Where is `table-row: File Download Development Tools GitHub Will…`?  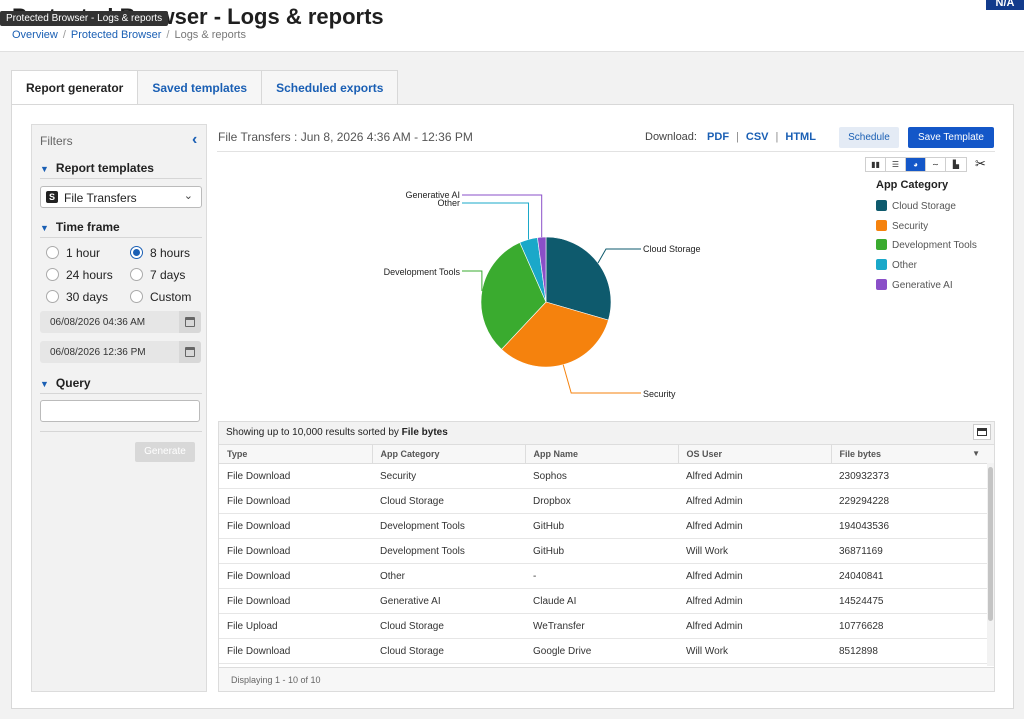
table-row: File Download Development Tools GitHub Will… is located at coordinates (606, 551).